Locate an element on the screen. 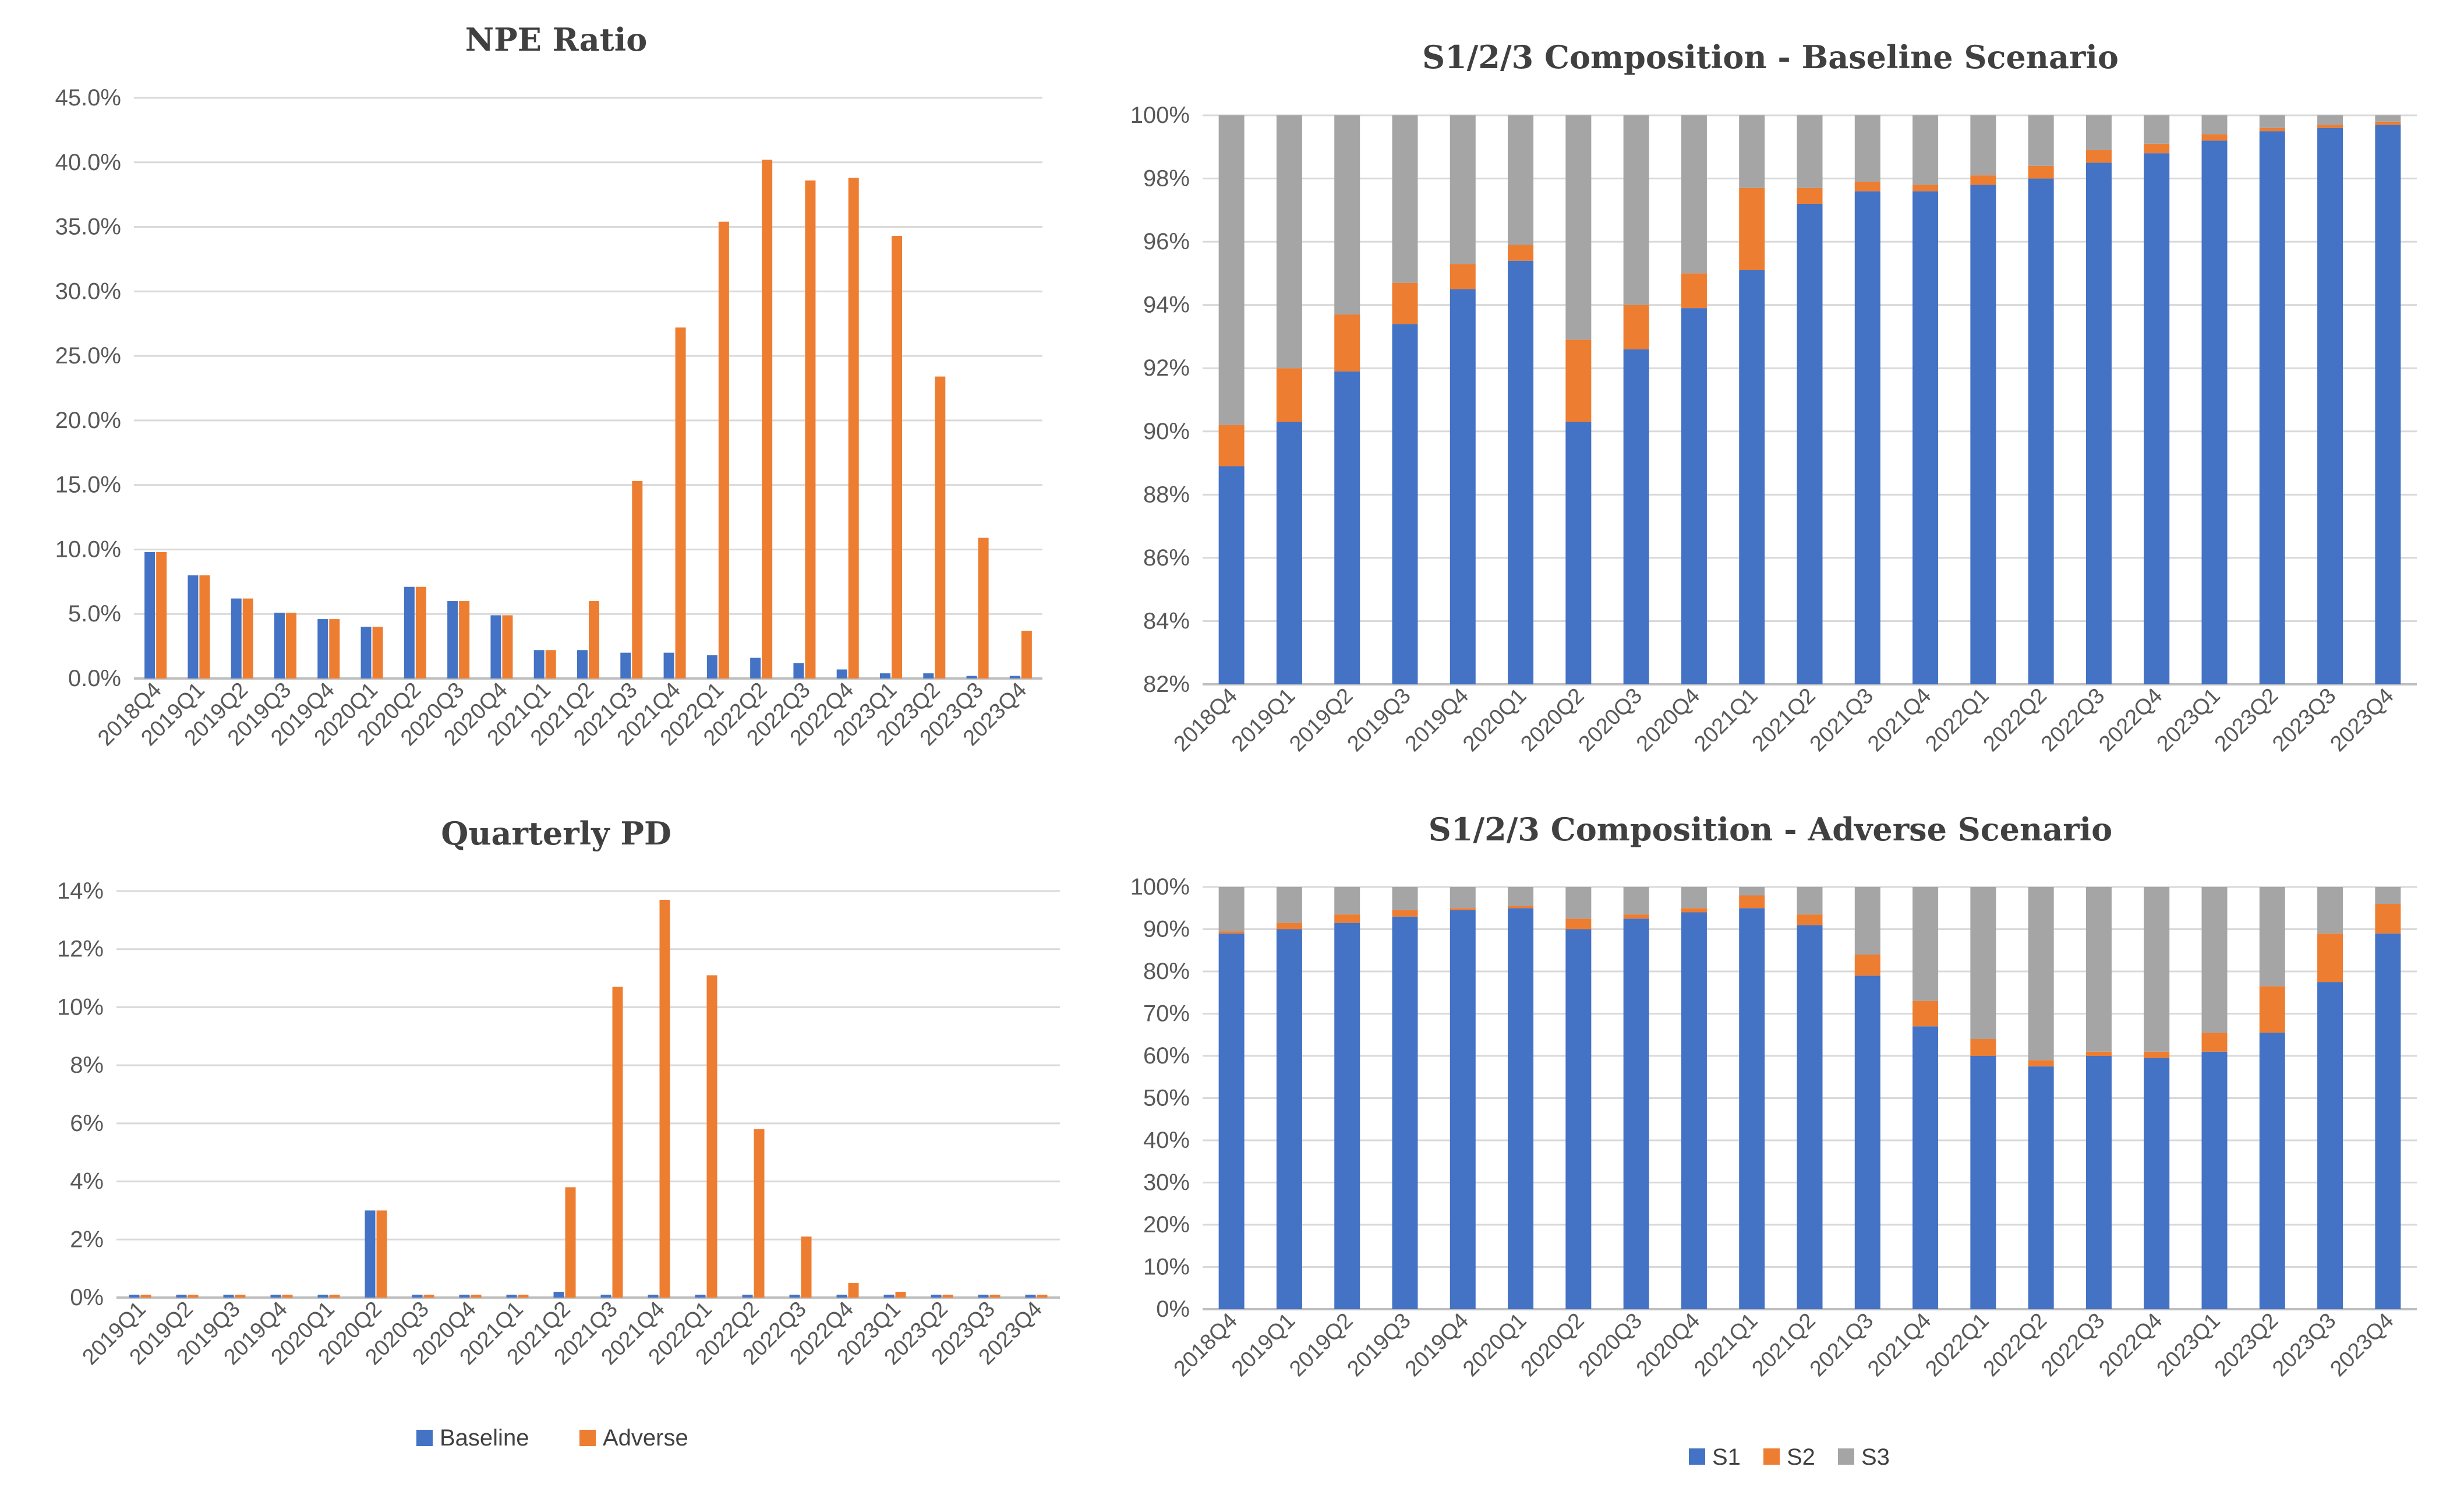  pd-bar-baseline-2020Q2 is located at coordinates (370, 1254).